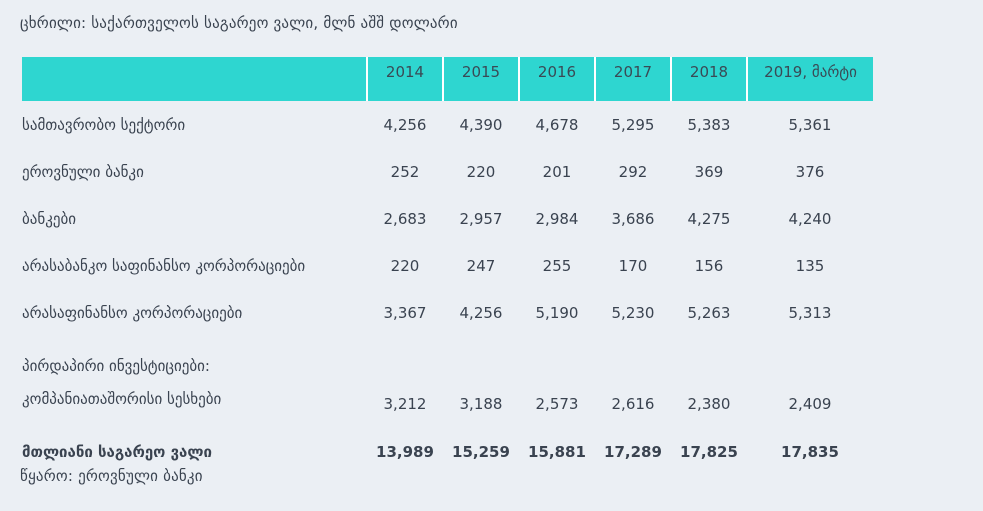 This screenshot has height=511, width=983. Describe the element at coordinates (447, 171) in the screenshot. I see `table-row: ეროვნული ბანკი 252 220 201 292 369 376` at that location.